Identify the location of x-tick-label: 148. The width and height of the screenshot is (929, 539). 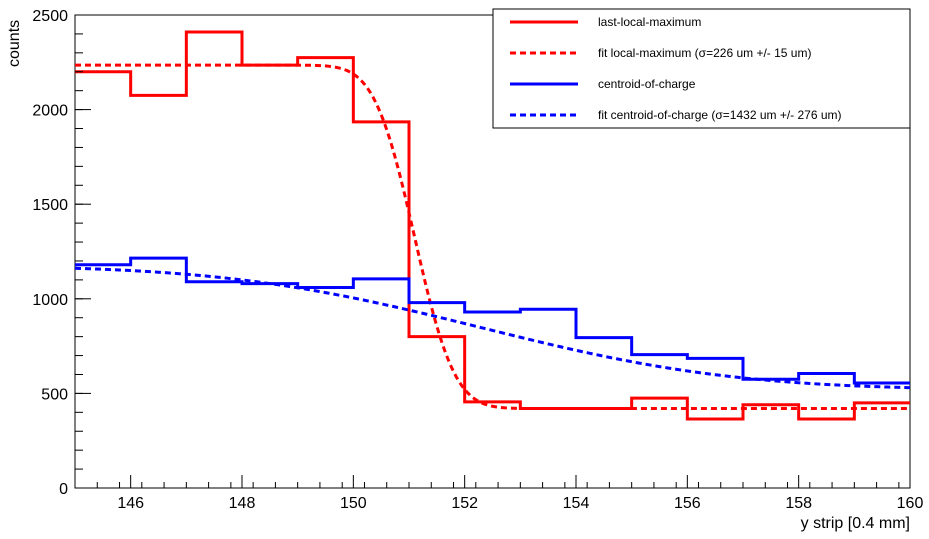
(242, 503).